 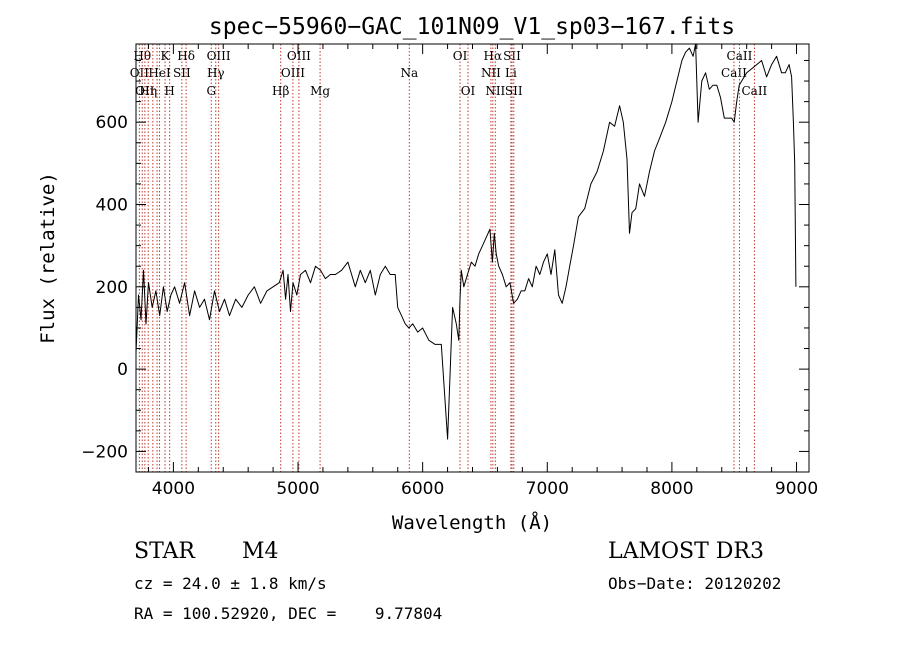 I want to click on x-tick-label: 8000, so click(x=671, y=489).